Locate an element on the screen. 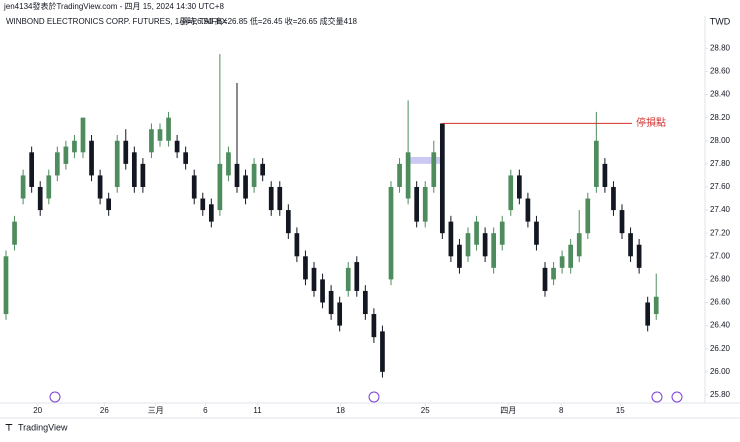 The height and width of the screenshot is (442, 740). x-tick-label: 三月 is located at coordinates (156, 410).